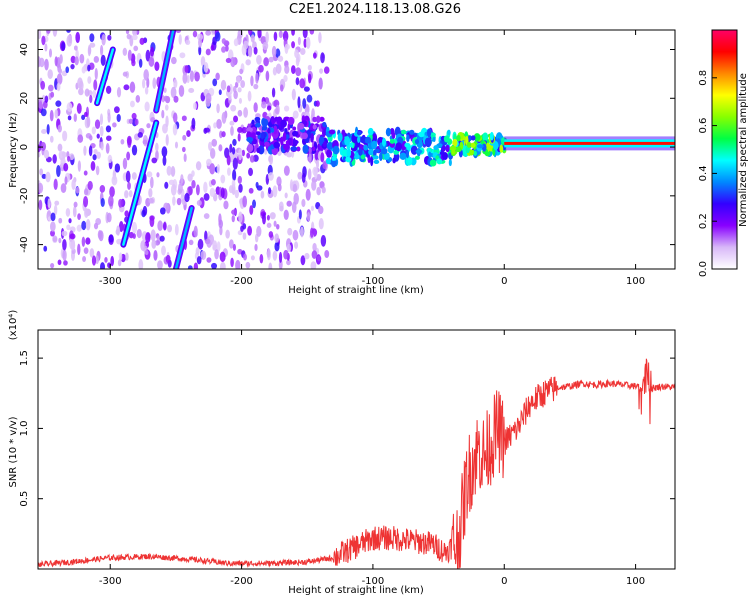  I want to click on x-tick-label: 100, so click(635, 281).